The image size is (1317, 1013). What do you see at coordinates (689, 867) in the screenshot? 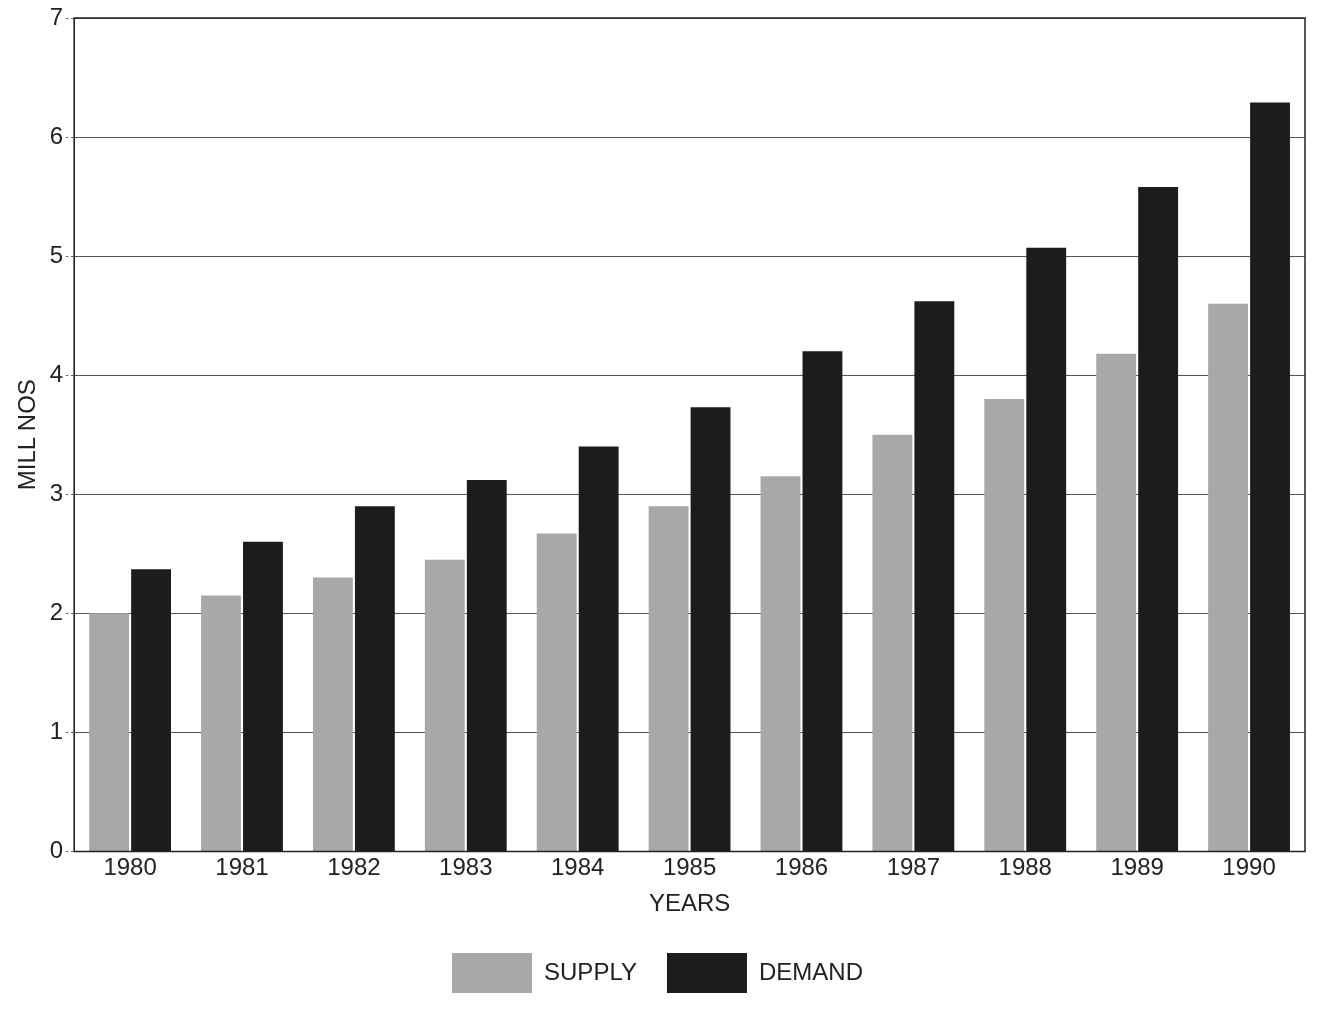
I see `x-tick-label: 1985` at bounding box center [689, 867].